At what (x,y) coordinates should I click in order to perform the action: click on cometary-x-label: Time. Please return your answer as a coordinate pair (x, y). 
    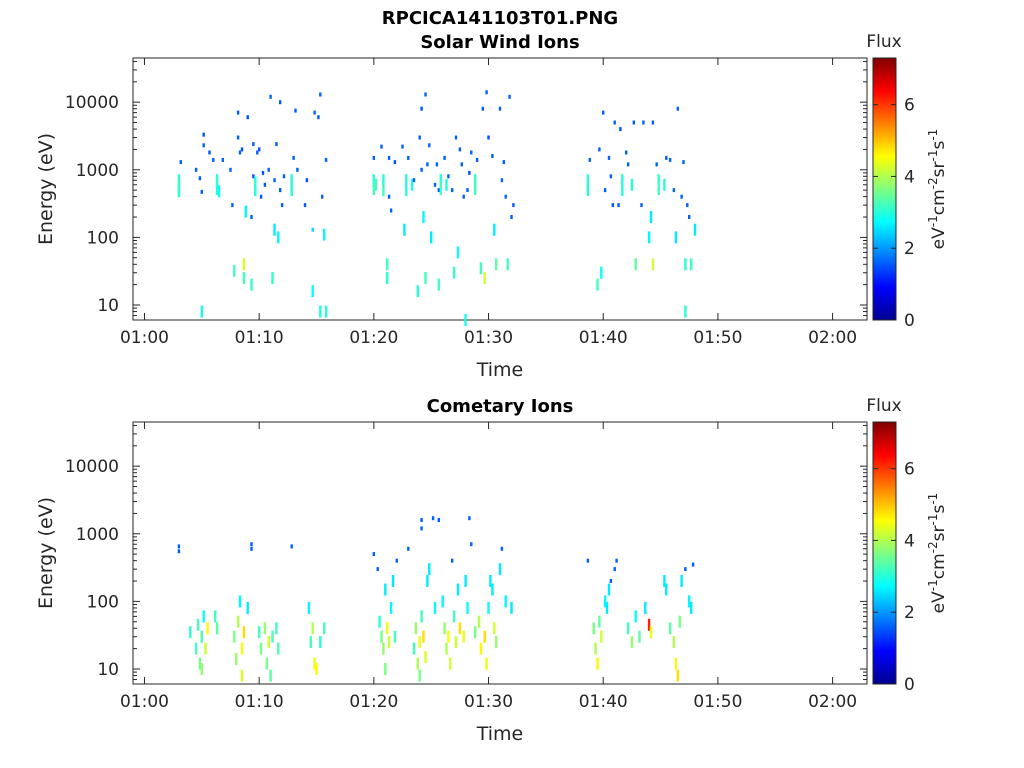
    Looking at the image, I should click on (500, 734).